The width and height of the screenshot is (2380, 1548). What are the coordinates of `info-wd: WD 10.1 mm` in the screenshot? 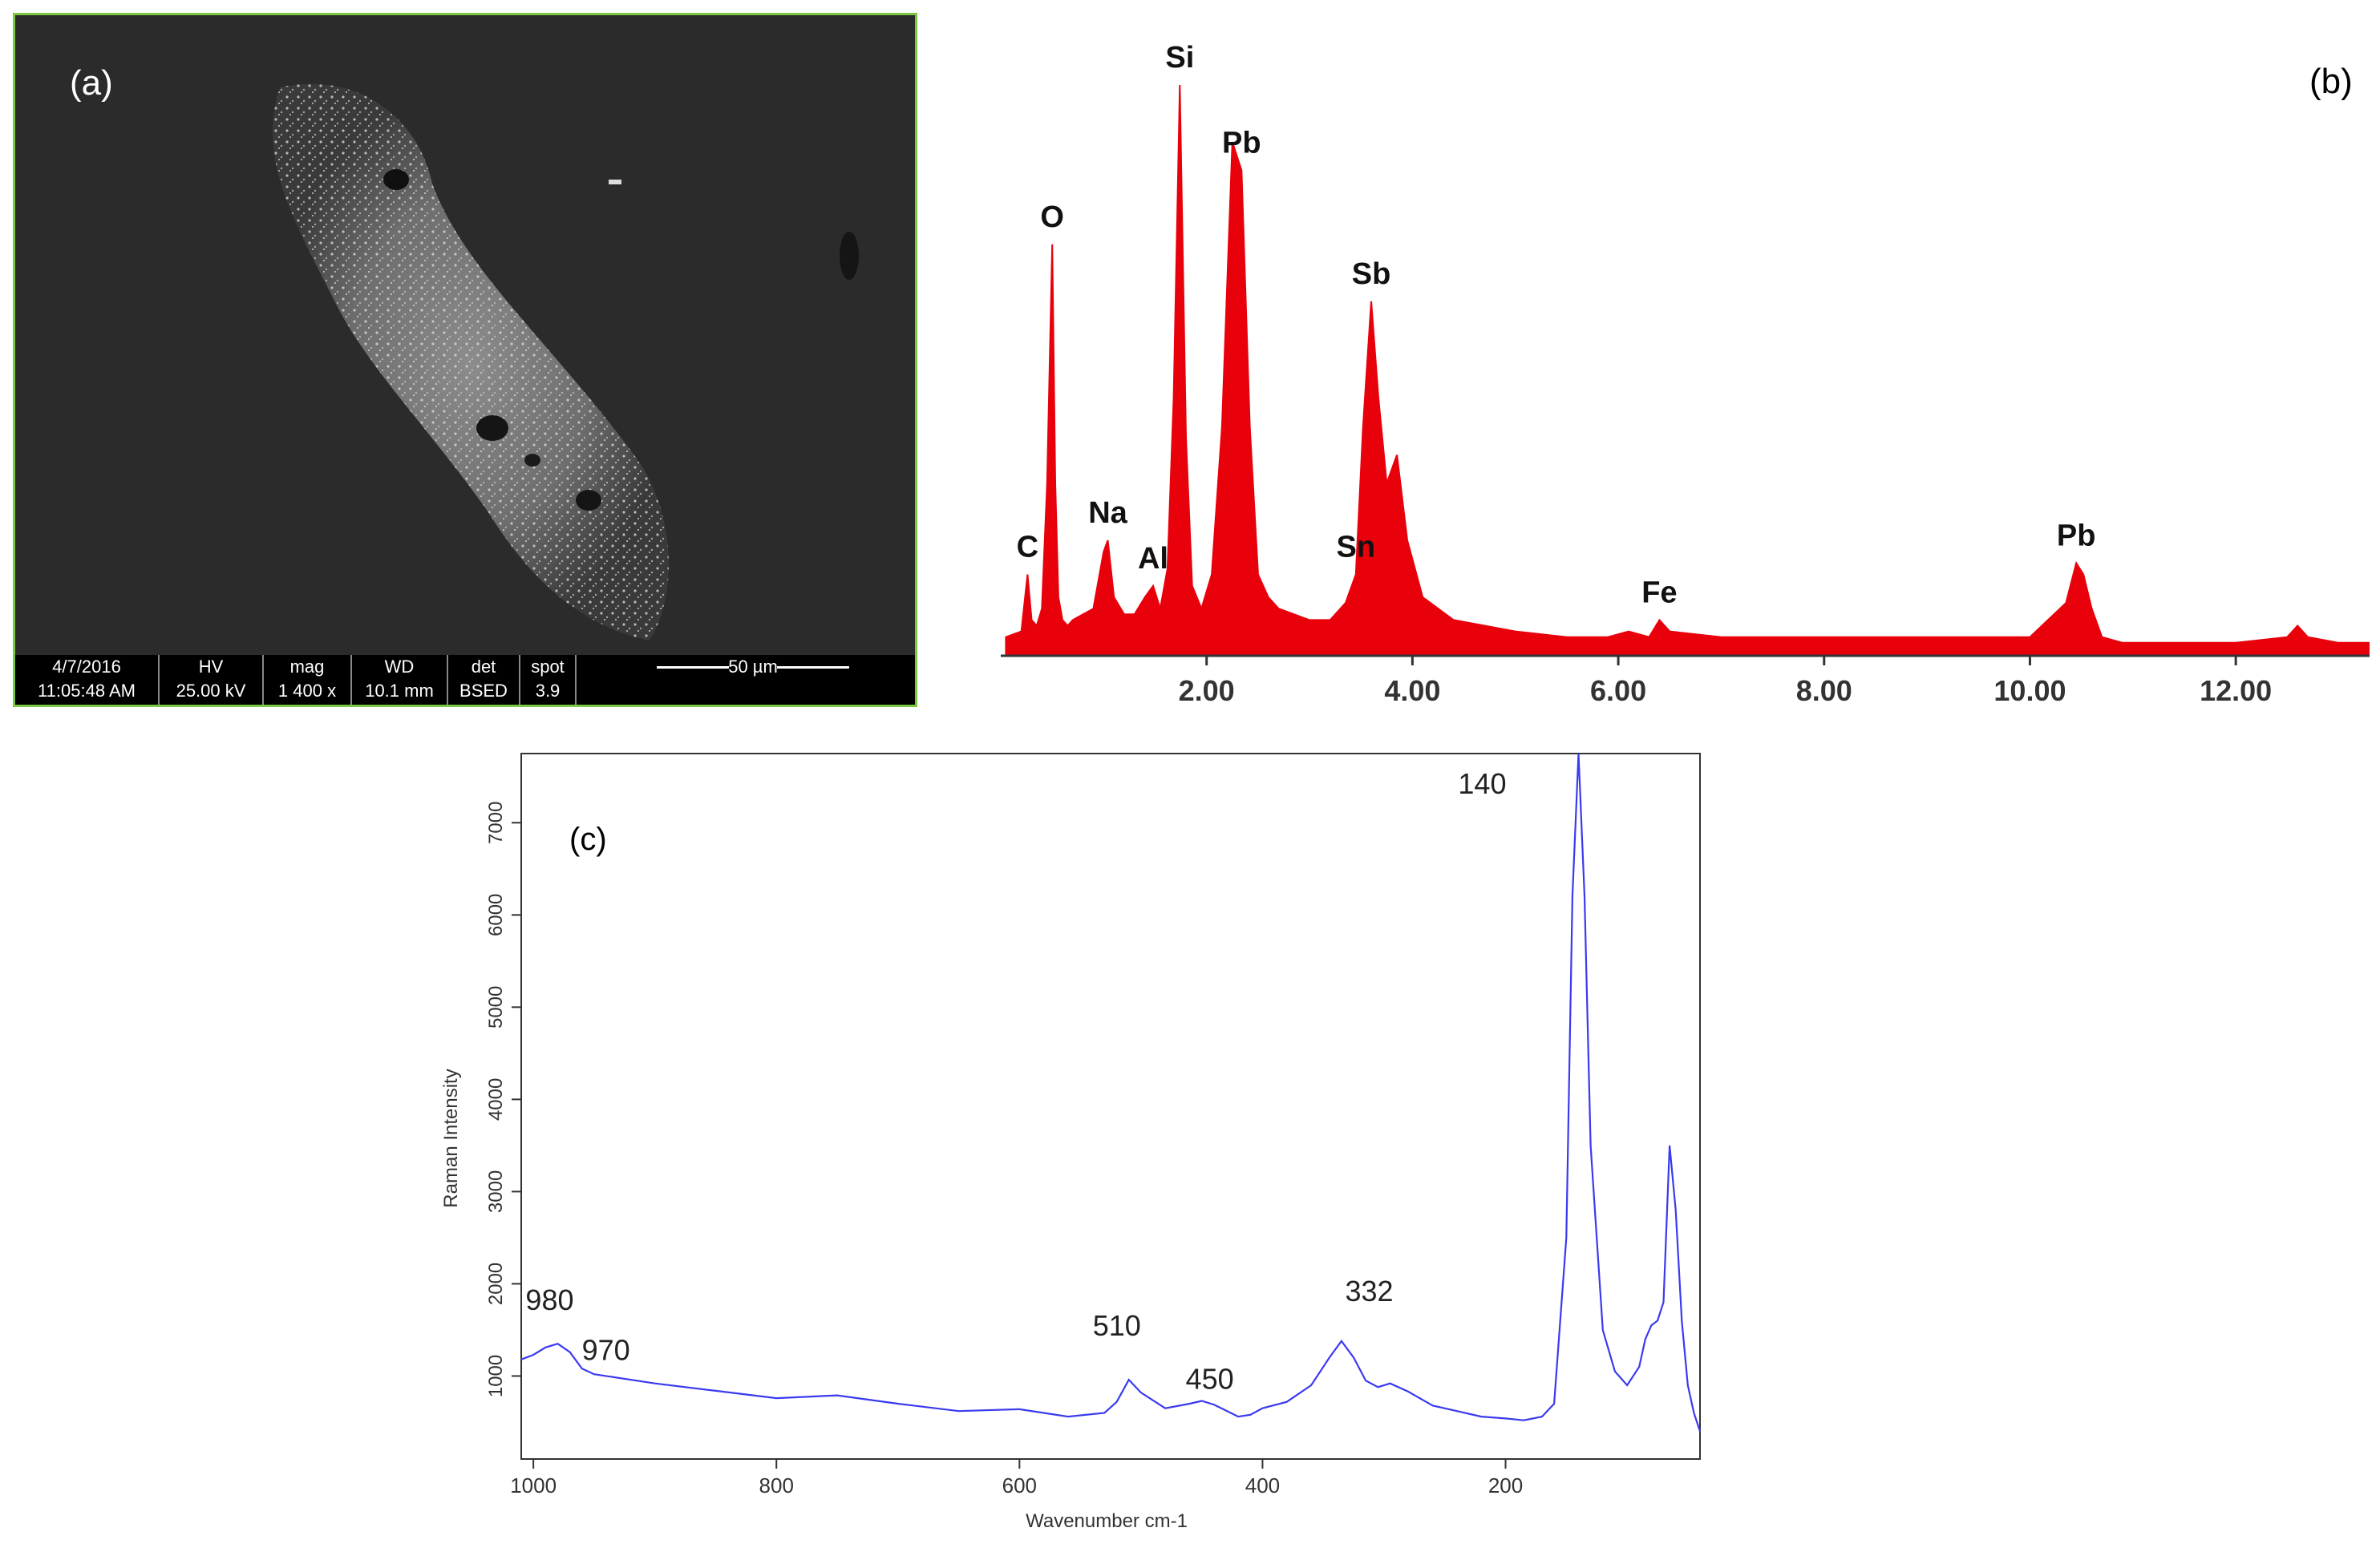 It's located at (400, 680).